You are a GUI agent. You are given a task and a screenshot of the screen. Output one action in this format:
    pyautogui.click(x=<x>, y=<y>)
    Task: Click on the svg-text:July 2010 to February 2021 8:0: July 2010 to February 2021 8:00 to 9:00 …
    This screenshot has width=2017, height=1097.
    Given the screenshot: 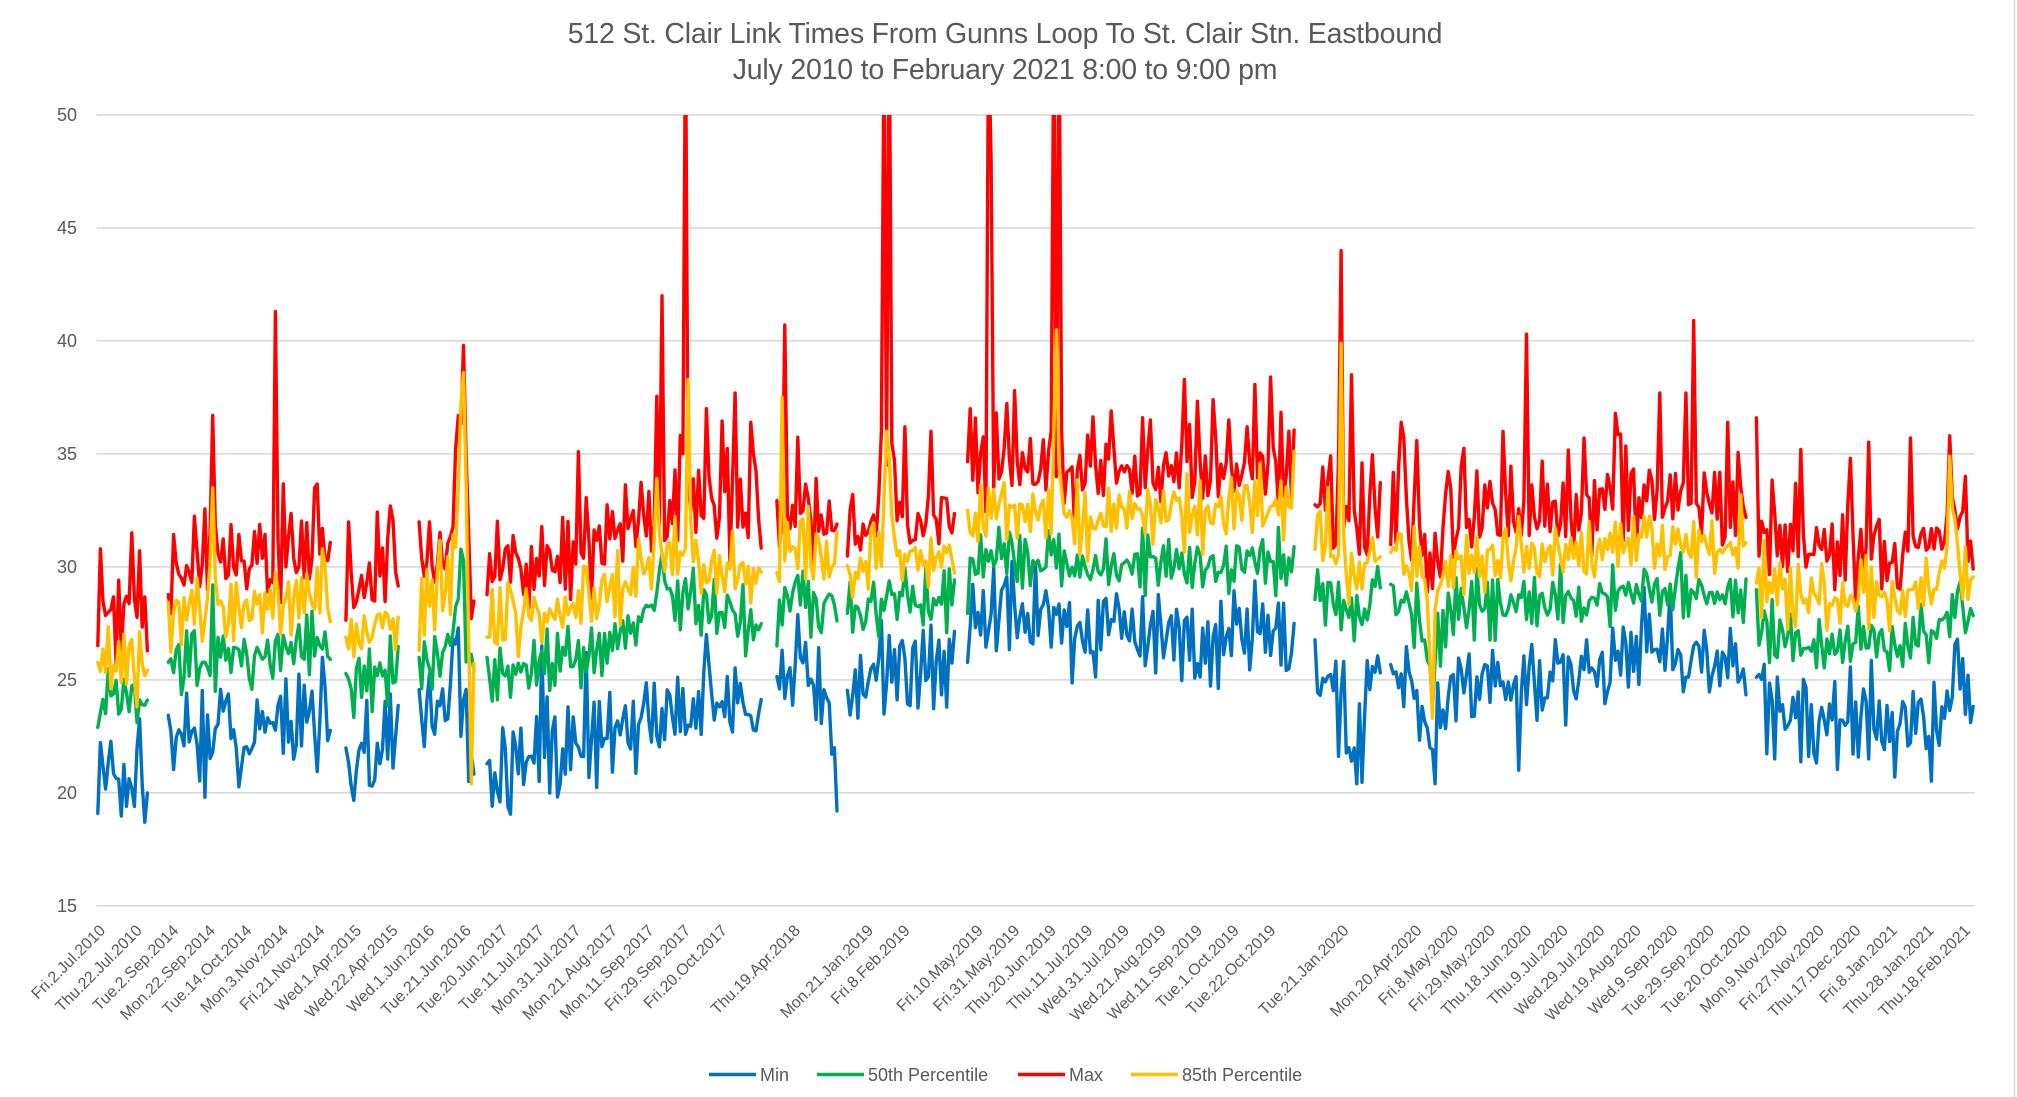 What is the action you would take?
    pyautogui.click(x=1005, y=70)
    